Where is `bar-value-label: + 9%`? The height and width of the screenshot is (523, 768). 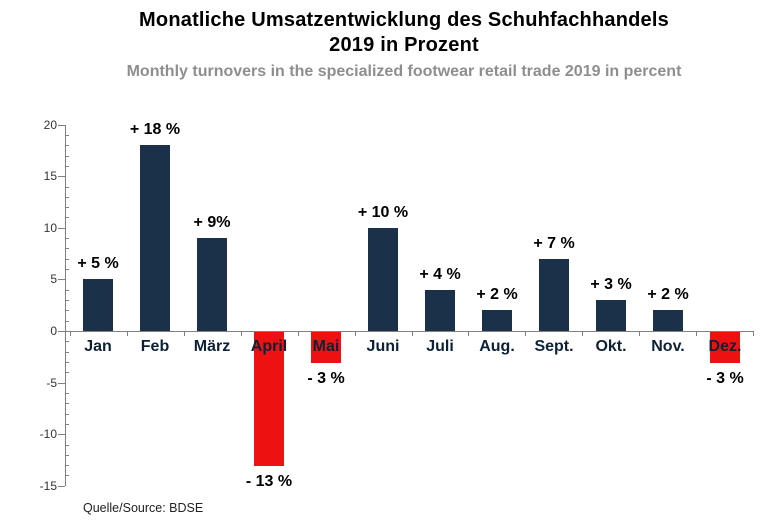
bar-value-label: + 9% is located at coordinates (212, 222).